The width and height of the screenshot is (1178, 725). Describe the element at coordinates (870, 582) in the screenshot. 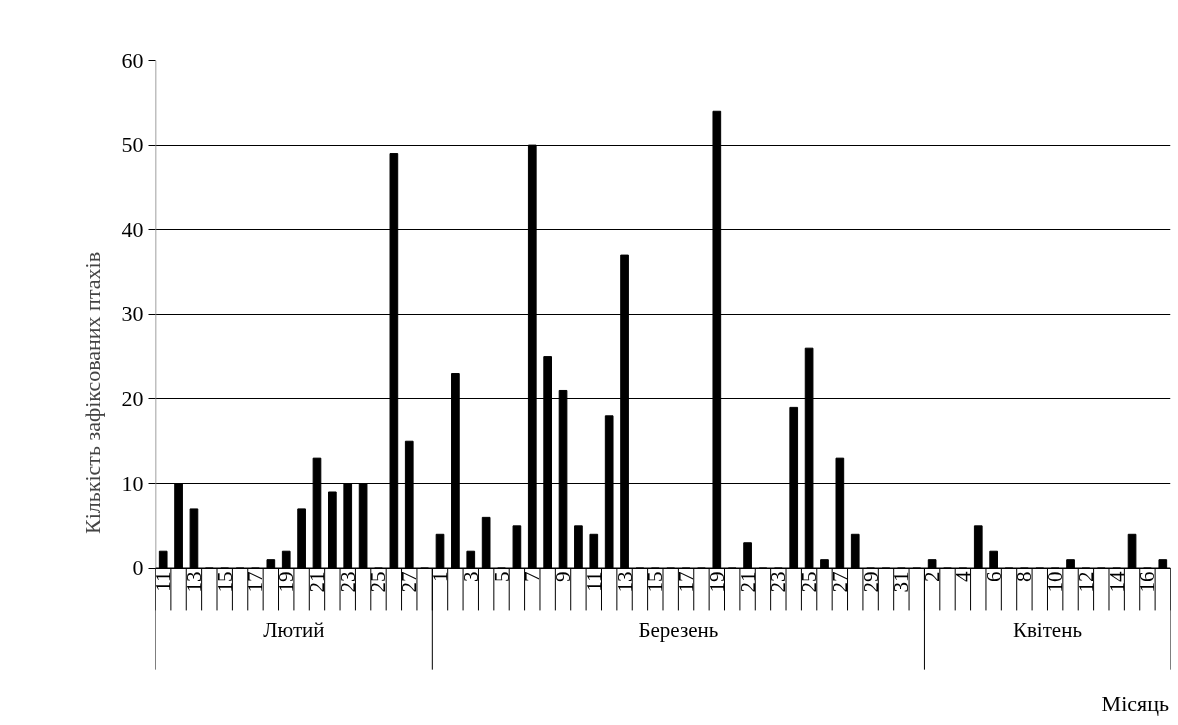

I see `x-tick-label: 29` at that location.